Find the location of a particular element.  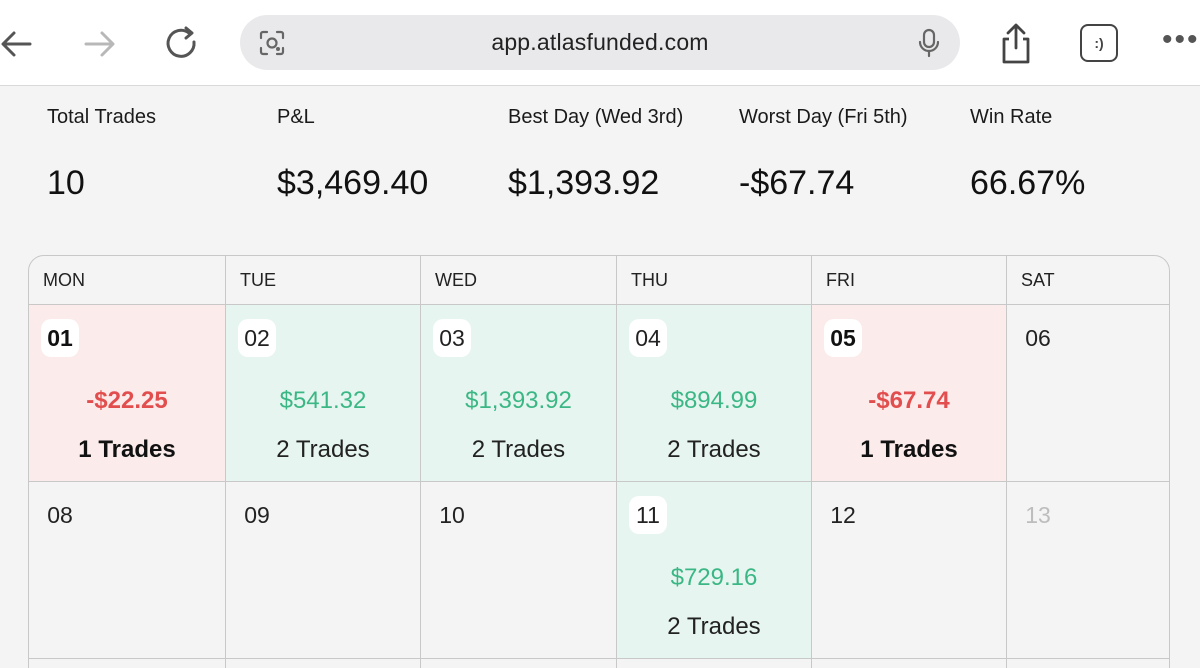

day-number: 13 is located at coordinates (1038, 514).